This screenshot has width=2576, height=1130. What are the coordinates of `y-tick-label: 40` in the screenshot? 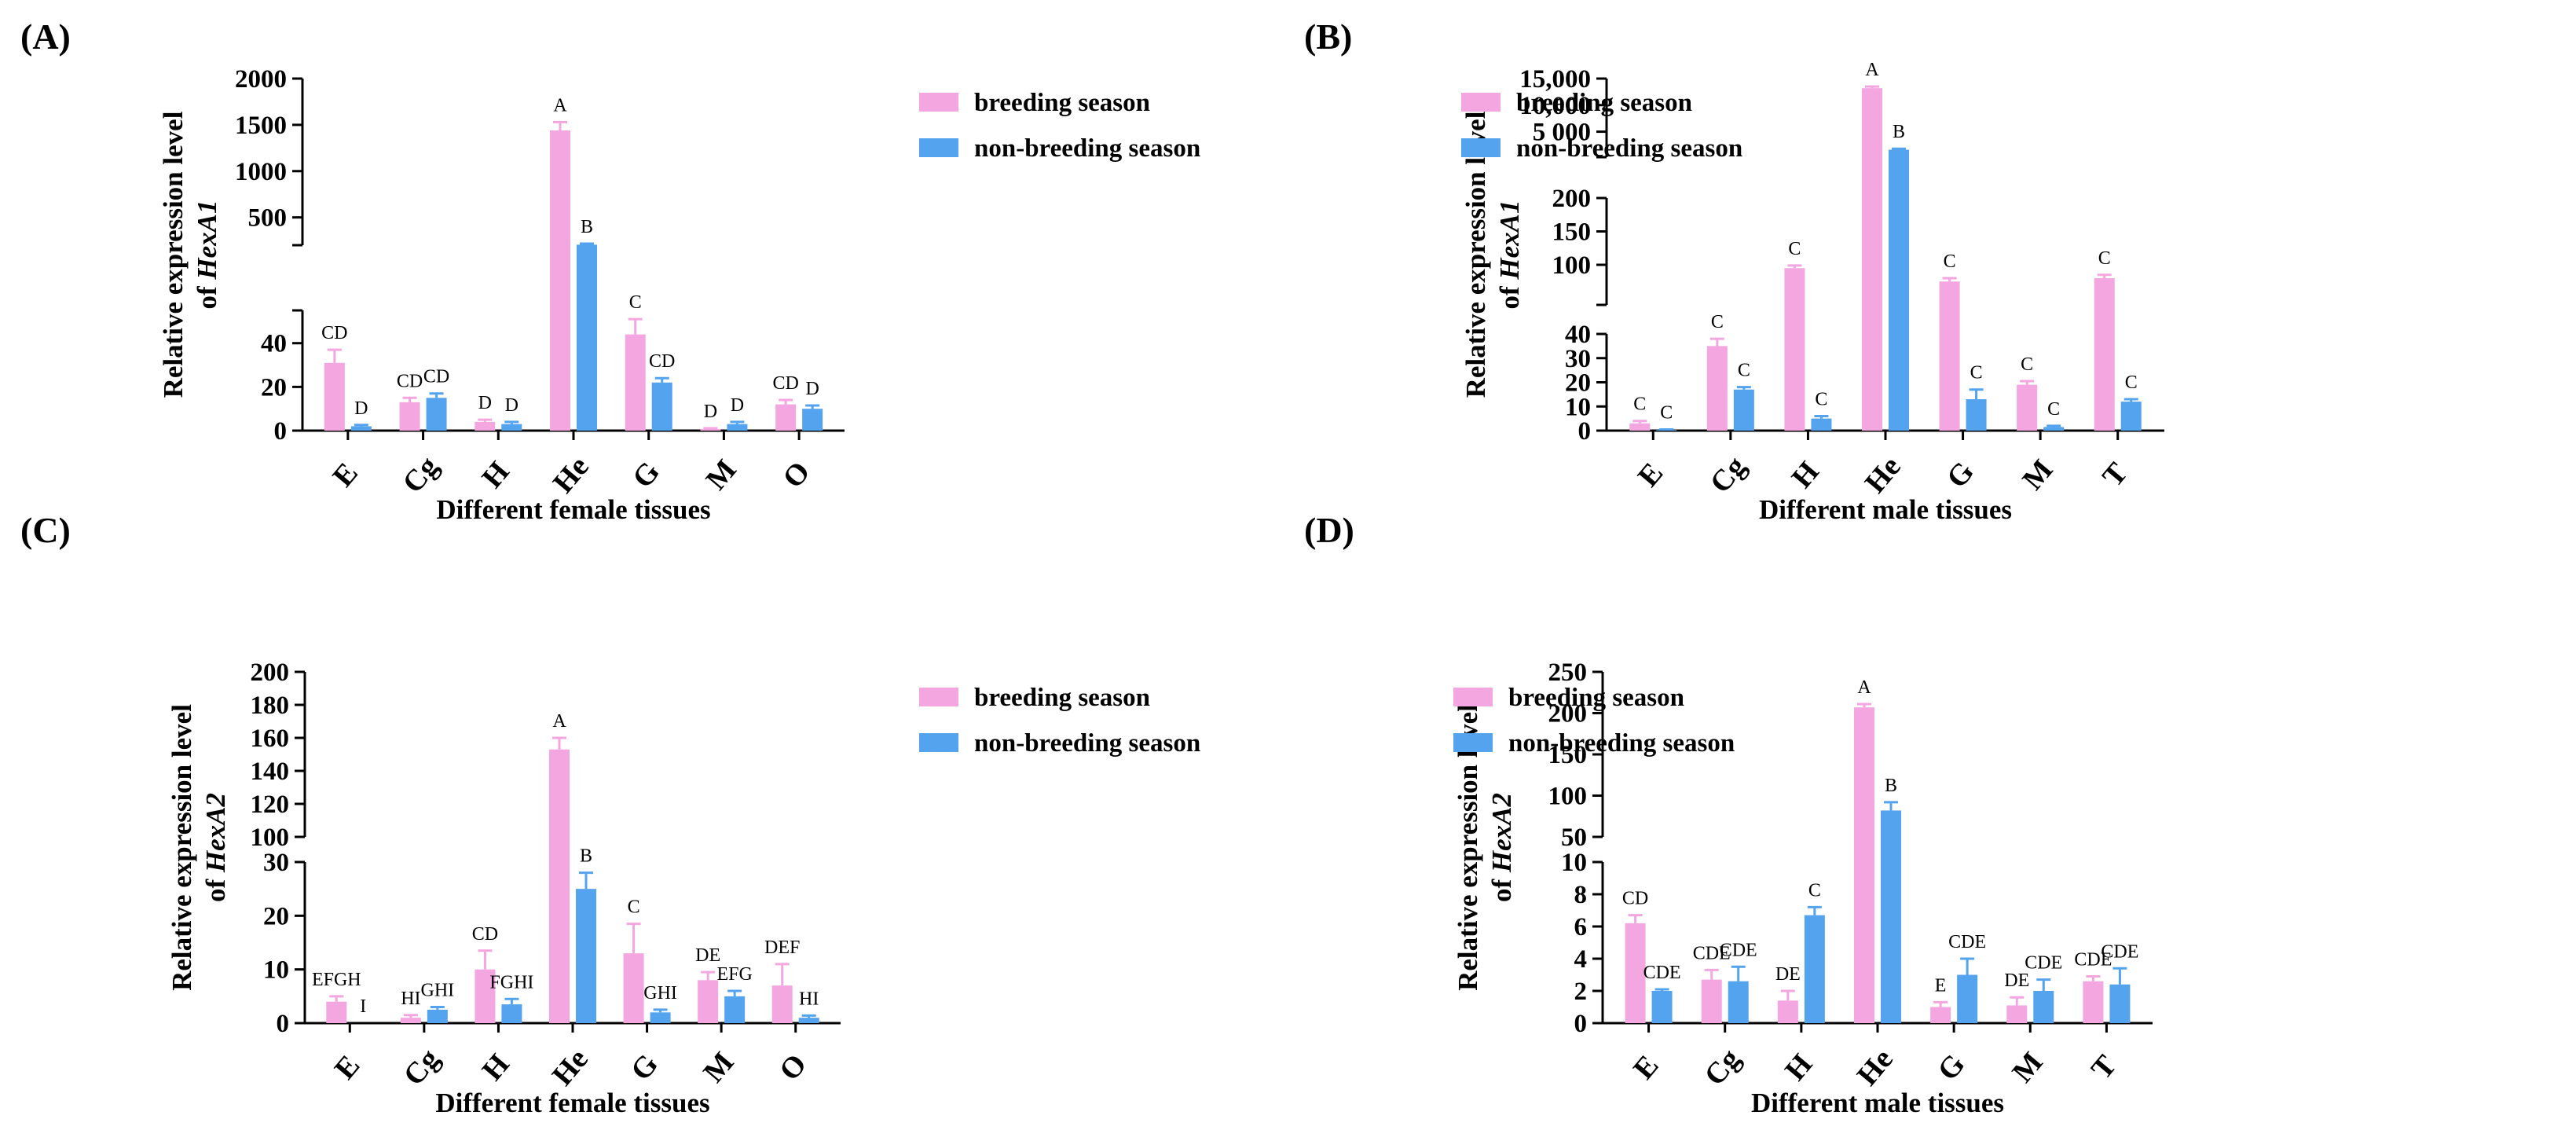 It's located at (1578, 335).